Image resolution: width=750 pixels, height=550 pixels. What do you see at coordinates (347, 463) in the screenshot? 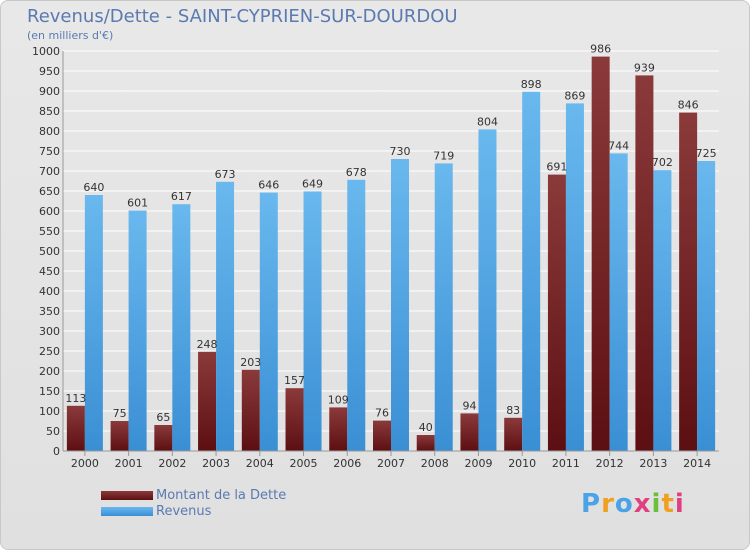
I see `x-tick-label: 2006` at bounding box center [347, 463].